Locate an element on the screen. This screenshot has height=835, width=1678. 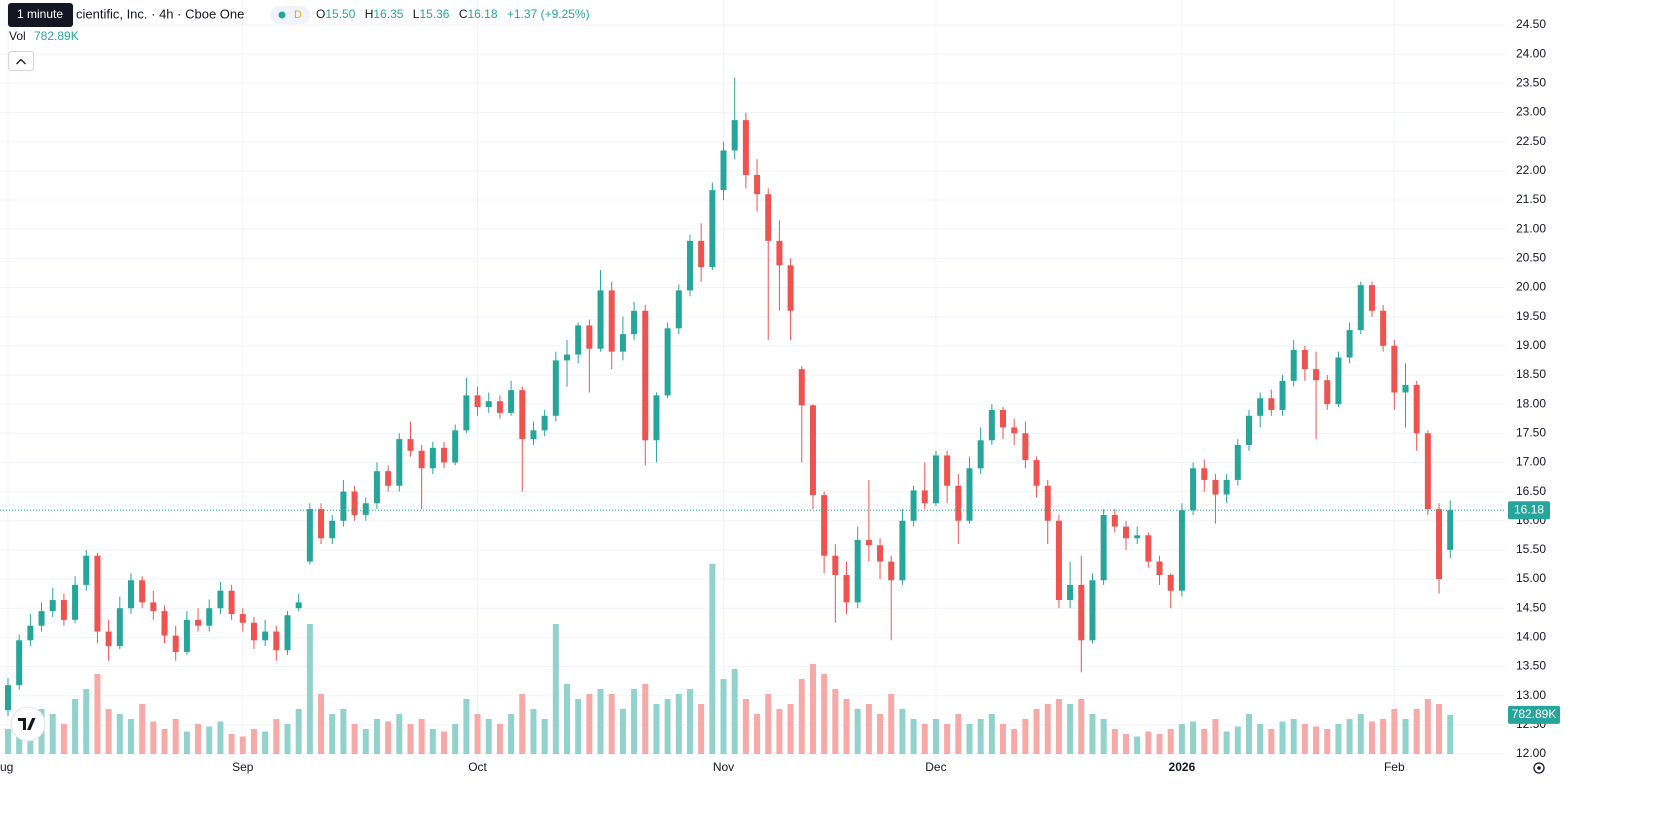
y-tick-label: 20.50 is located at coordinates (1531, 258).